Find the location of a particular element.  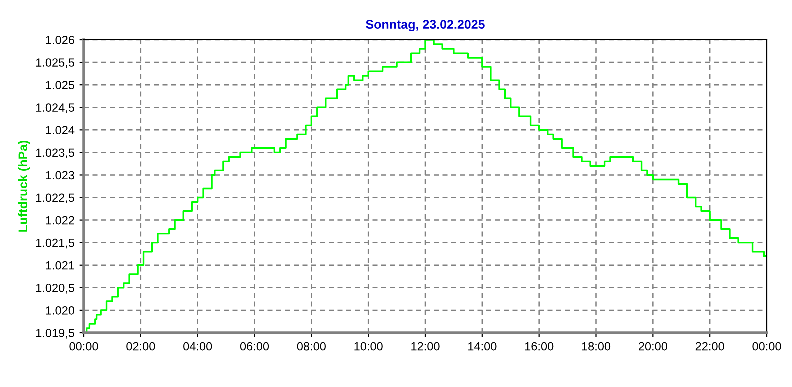

x-tick-label: 12:00 is located at coordinates (426, 346).